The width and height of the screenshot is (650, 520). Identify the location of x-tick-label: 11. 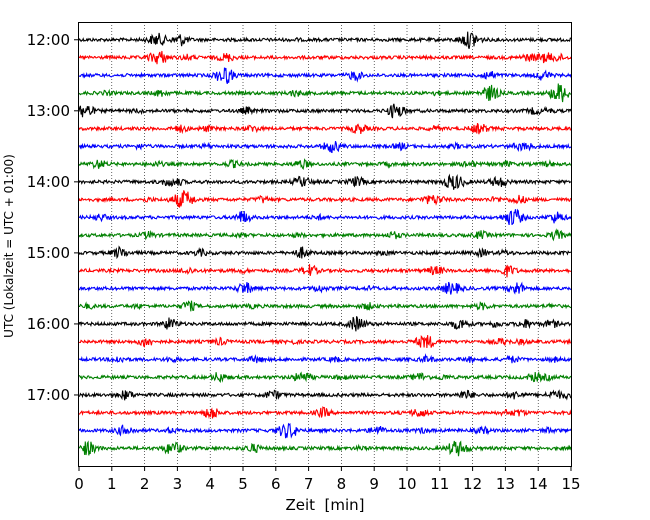
(439, 484).